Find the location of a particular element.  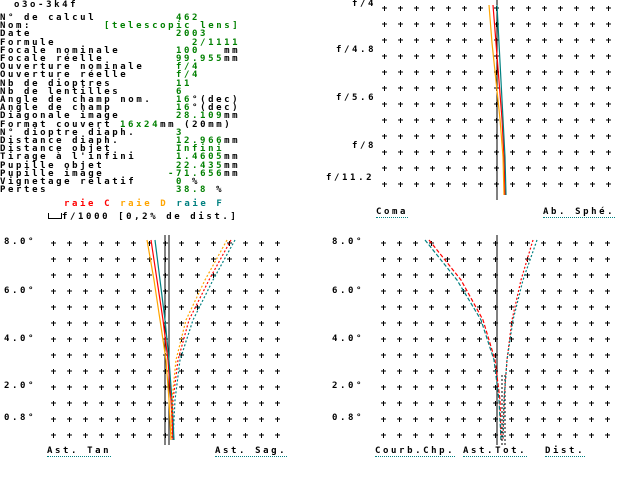

value: 6 is located at coordinates (180, 91).